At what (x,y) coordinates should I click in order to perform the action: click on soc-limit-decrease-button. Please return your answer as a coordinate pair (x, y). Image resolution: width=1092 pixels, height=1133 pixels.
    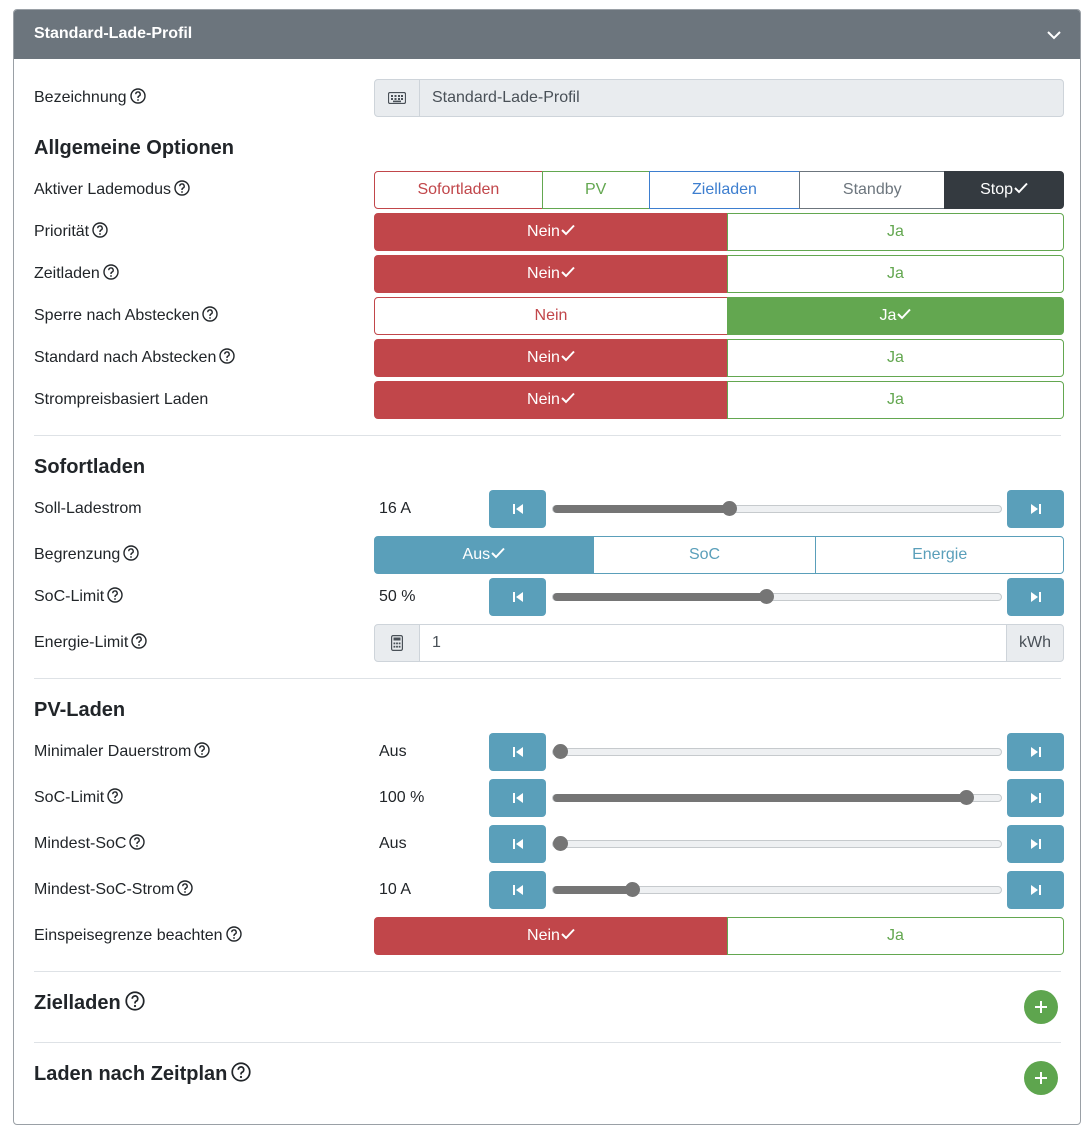
    Looking at the image, I should click on (517, 597).